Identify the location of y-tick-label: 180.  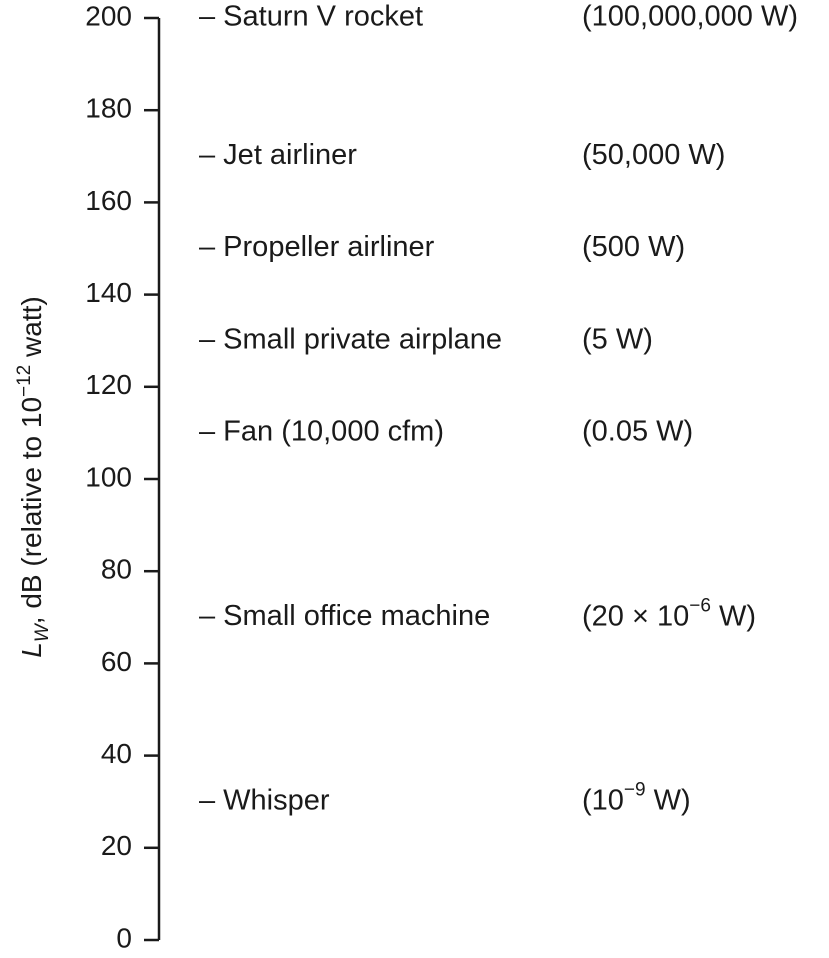
(108, 108).